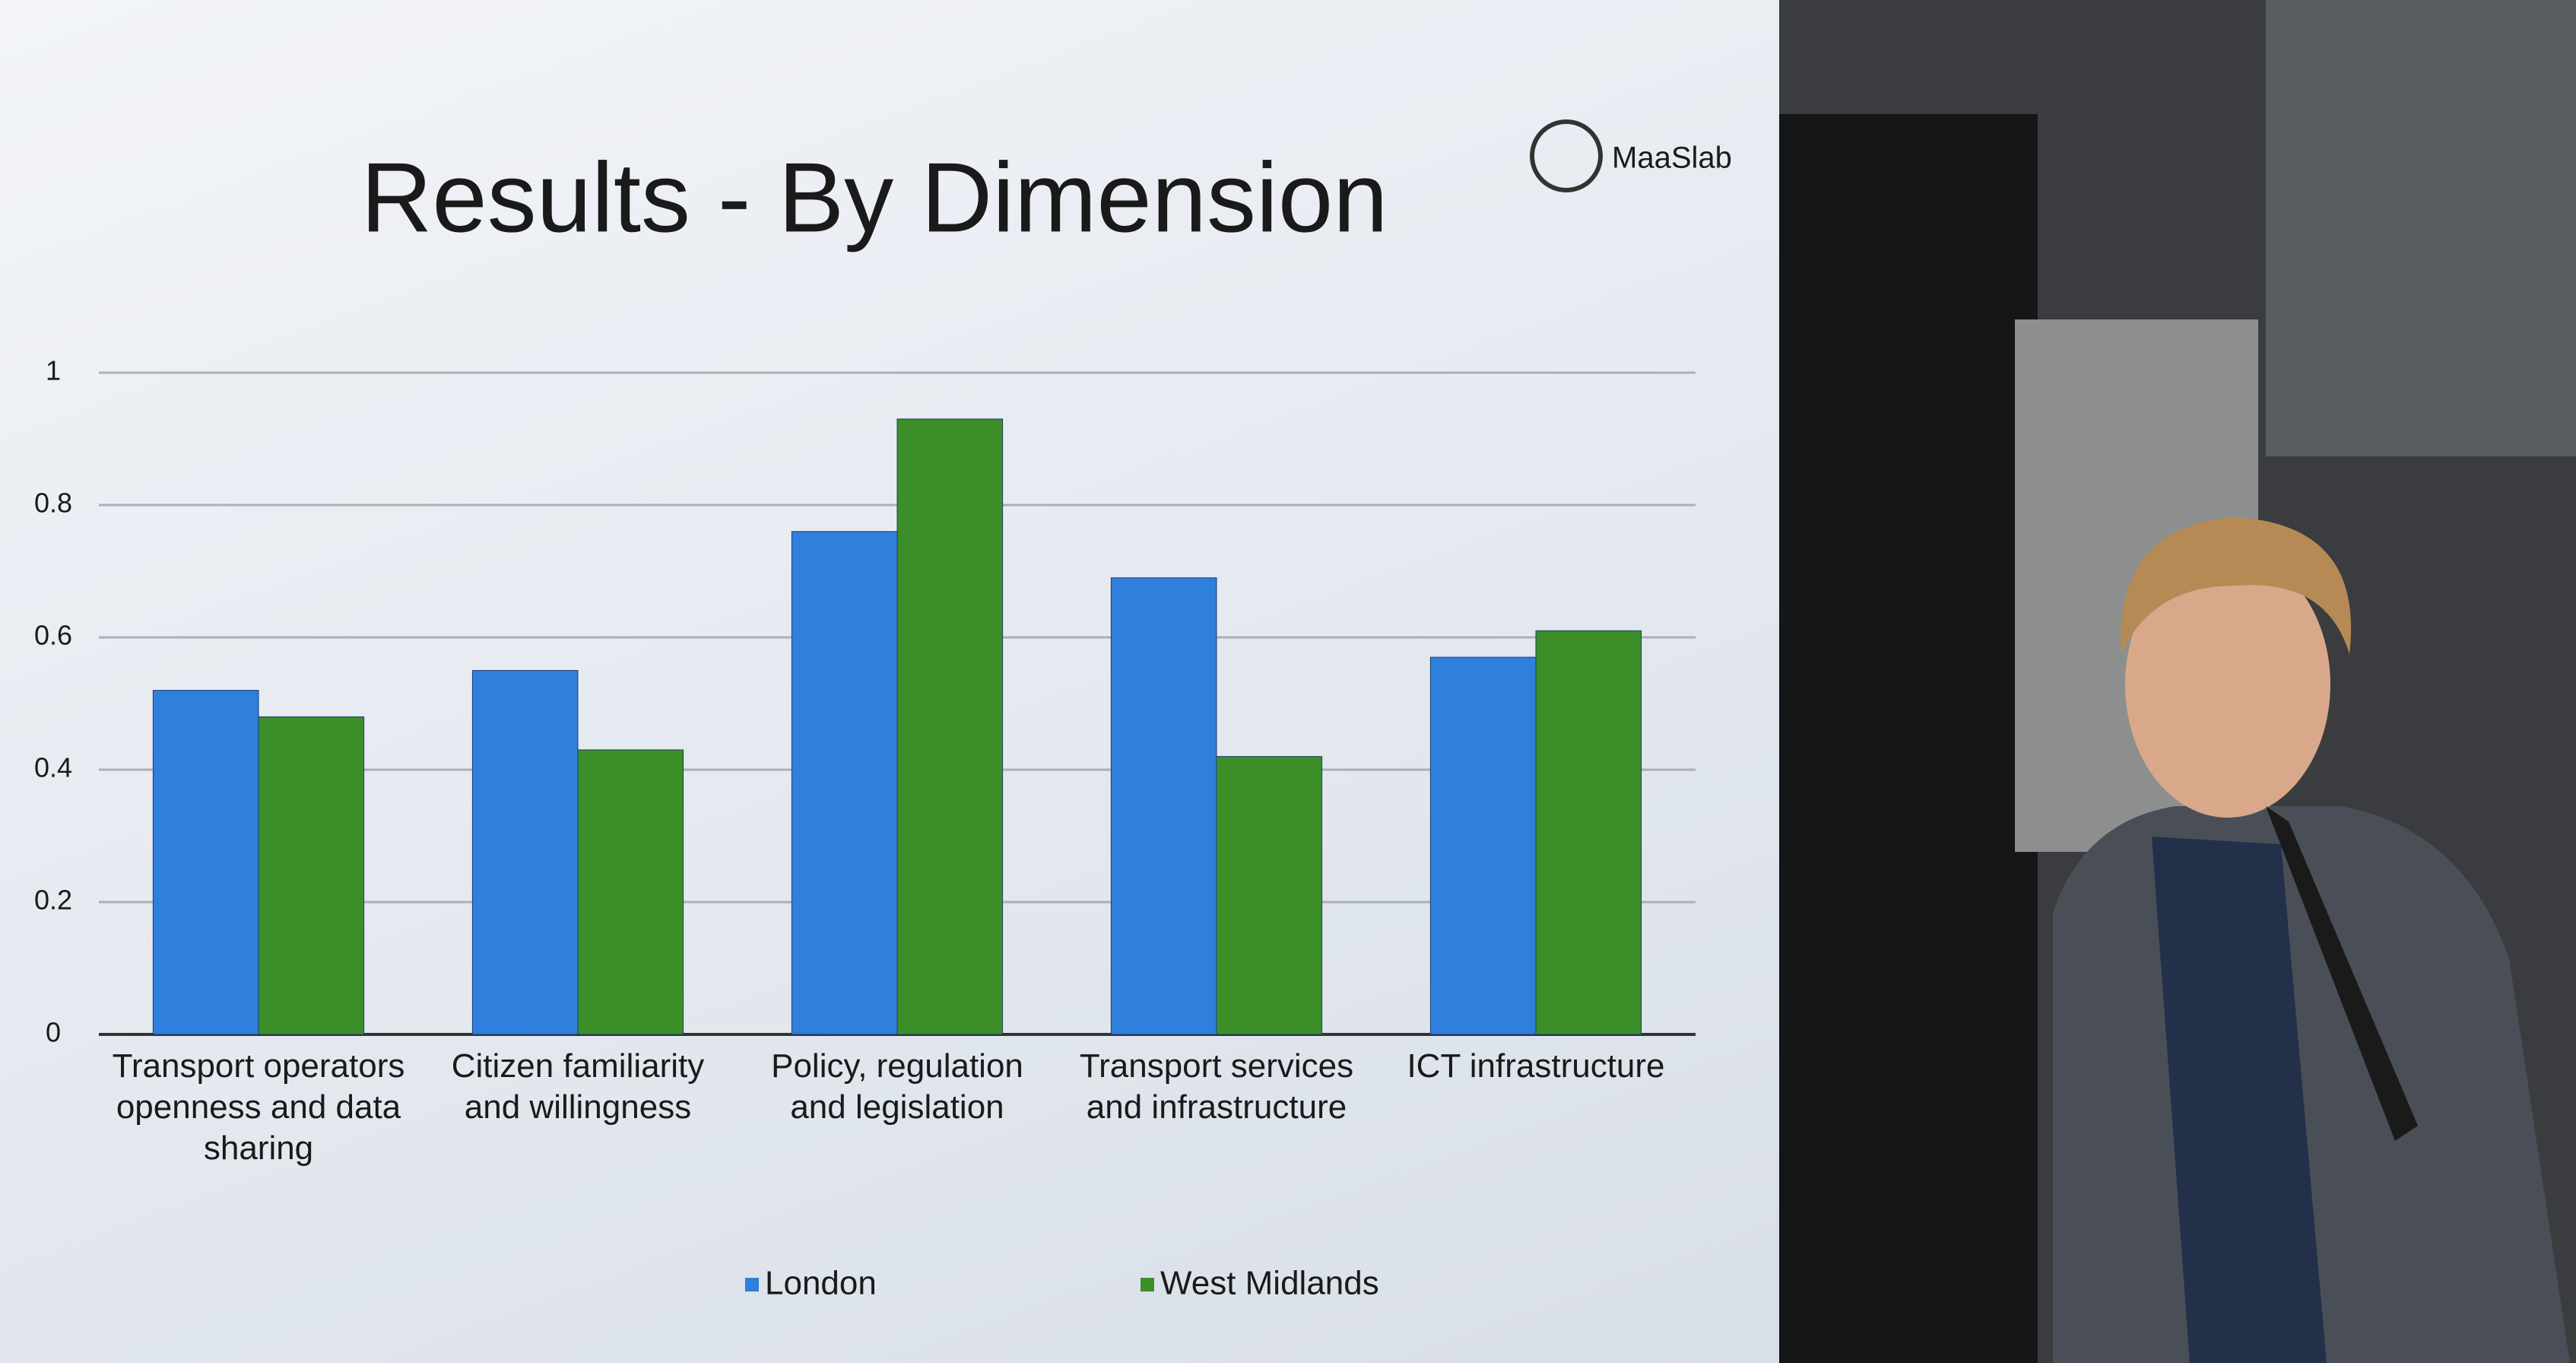 Image resolution: width=2576 pixels, height=1363 pixels. What do you see at coordinates (2239, 1100) in the screenshot?
I see `person-shirt` at bounding box center [2239, 1100].